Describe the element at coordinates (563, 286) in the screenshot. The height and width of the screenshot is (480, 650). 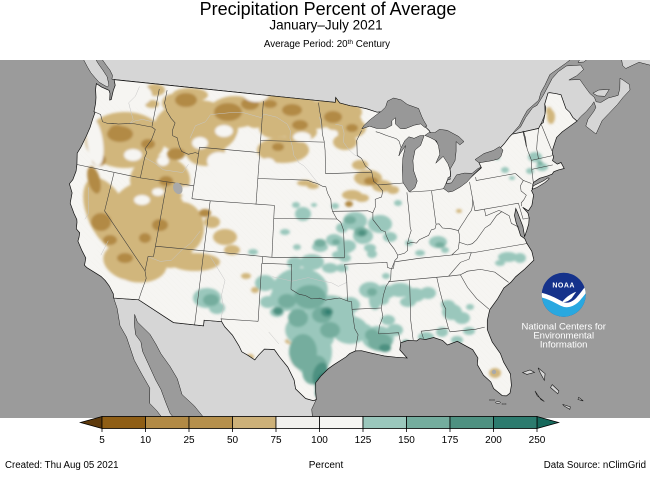
I see `svg-text: NOAA` at that location.